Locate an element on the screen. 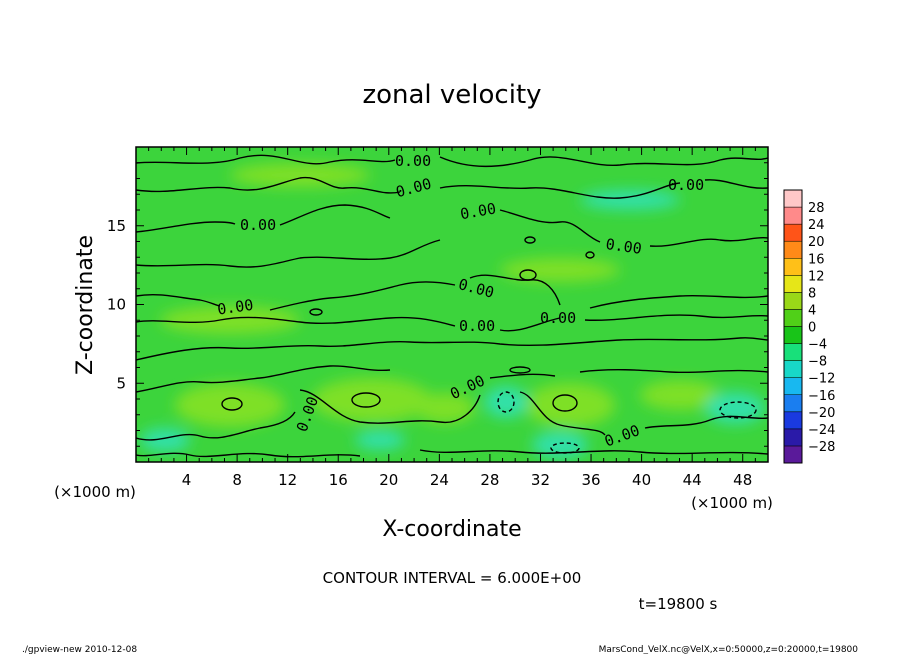  y-tick-label: 5 is located at coordinates (121, 383).